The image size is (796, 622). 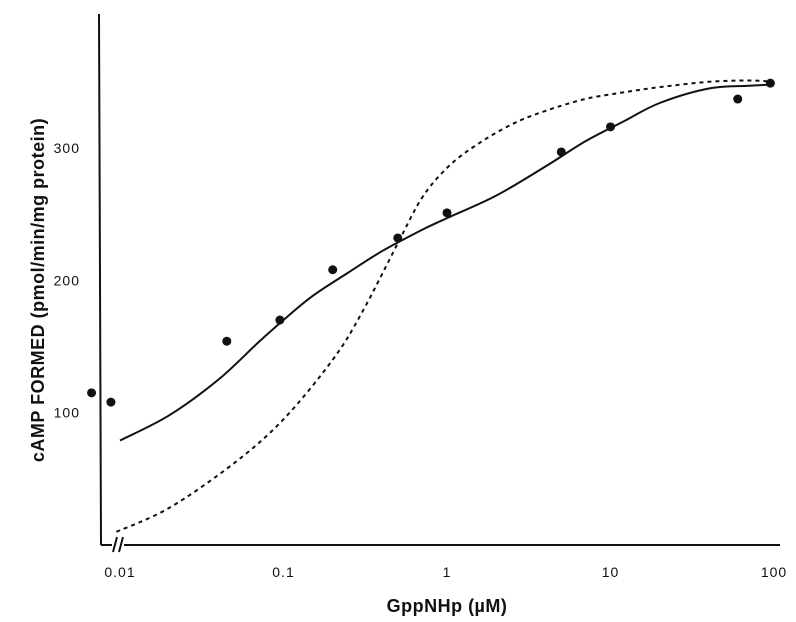 What do you see at coordinates (38, 290) in the screenshot?
I see `y-axis-title: cAMP FORMED (pmol/min/mg protein)` at bounding box center [38, 290].